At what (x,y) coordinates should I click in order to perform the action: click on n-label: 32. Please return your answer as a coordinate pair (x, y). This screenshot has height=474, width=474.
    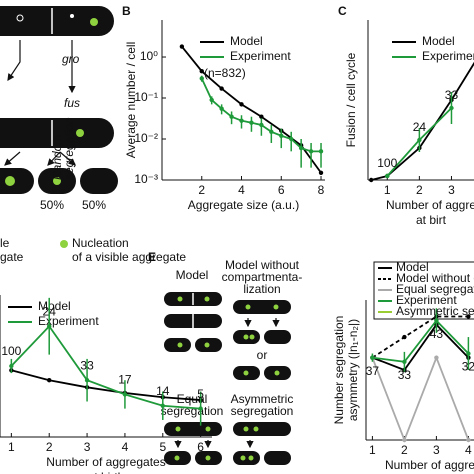
    Looking at the image, I should click on (468, 367).